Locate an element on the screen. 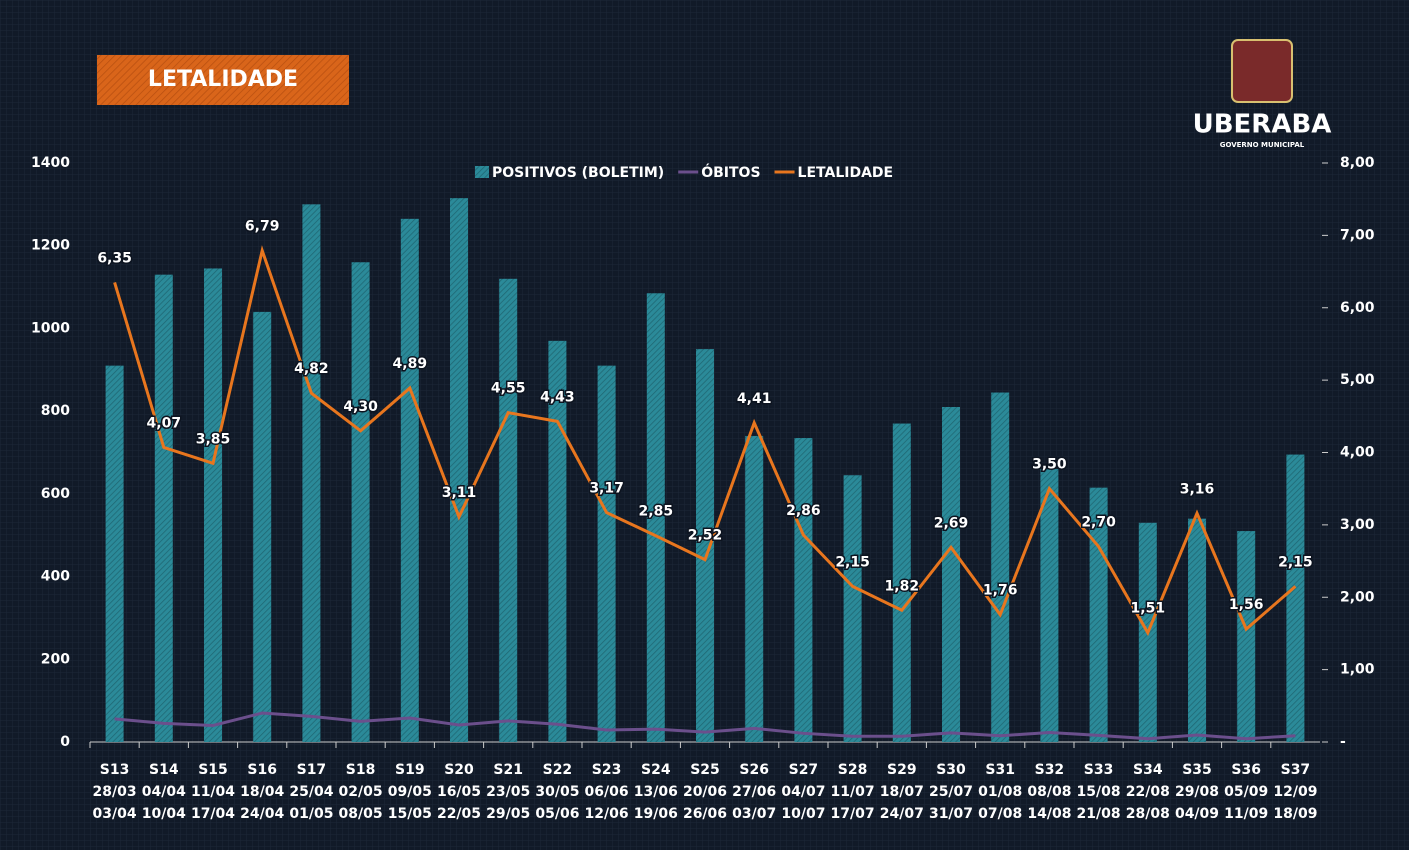 This screenshot has width=1409, height=850. line is located at coordinates (705, 726).